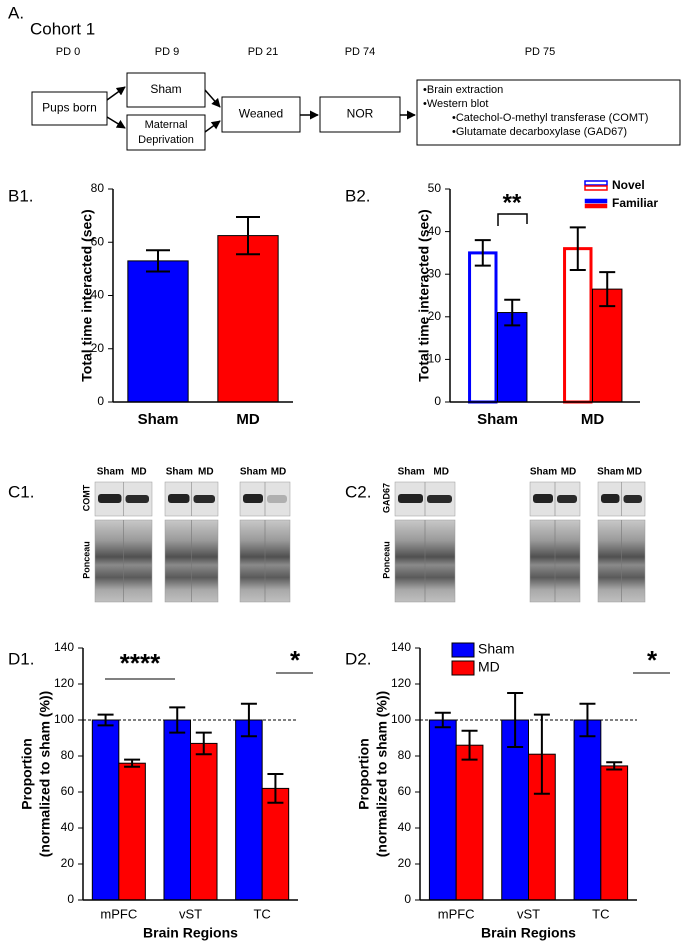 Image resolution: width=685 pixels, height=942 pixels. Describe the element at coordinates (261, 913) in the screenshot. I see `x-tick-label: TC` at that location.